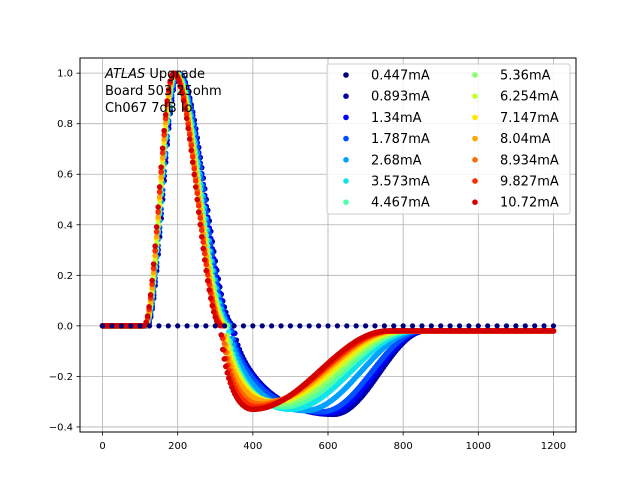  I want to click on legend-label: 6.254mA, so click(529, 97).